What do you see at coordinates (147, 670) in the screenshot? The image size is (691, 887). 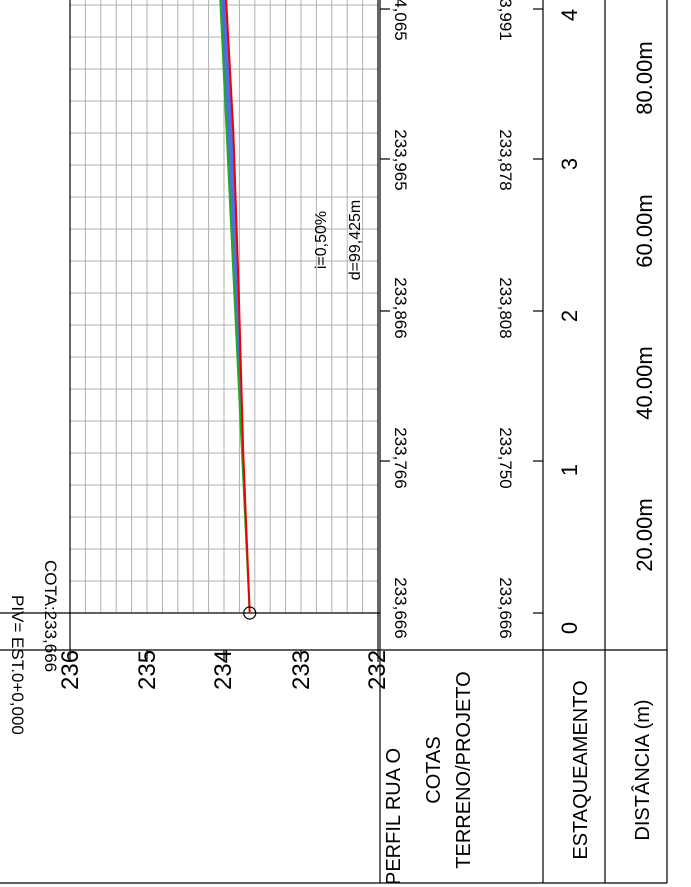 I see `y-tick-label: 235` at bounding box center [147, 670].